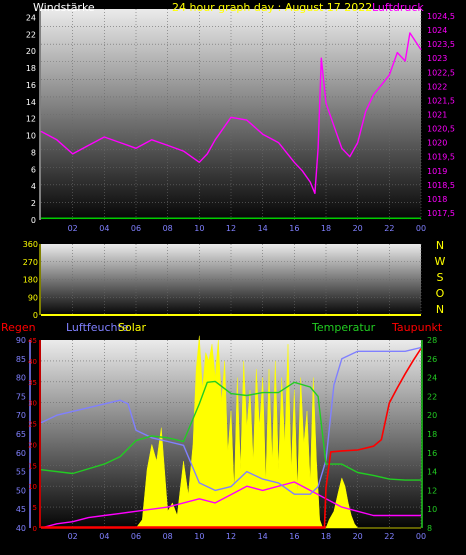  I want to click on pressure-tick-label: 1022,5, so click(441, 72).